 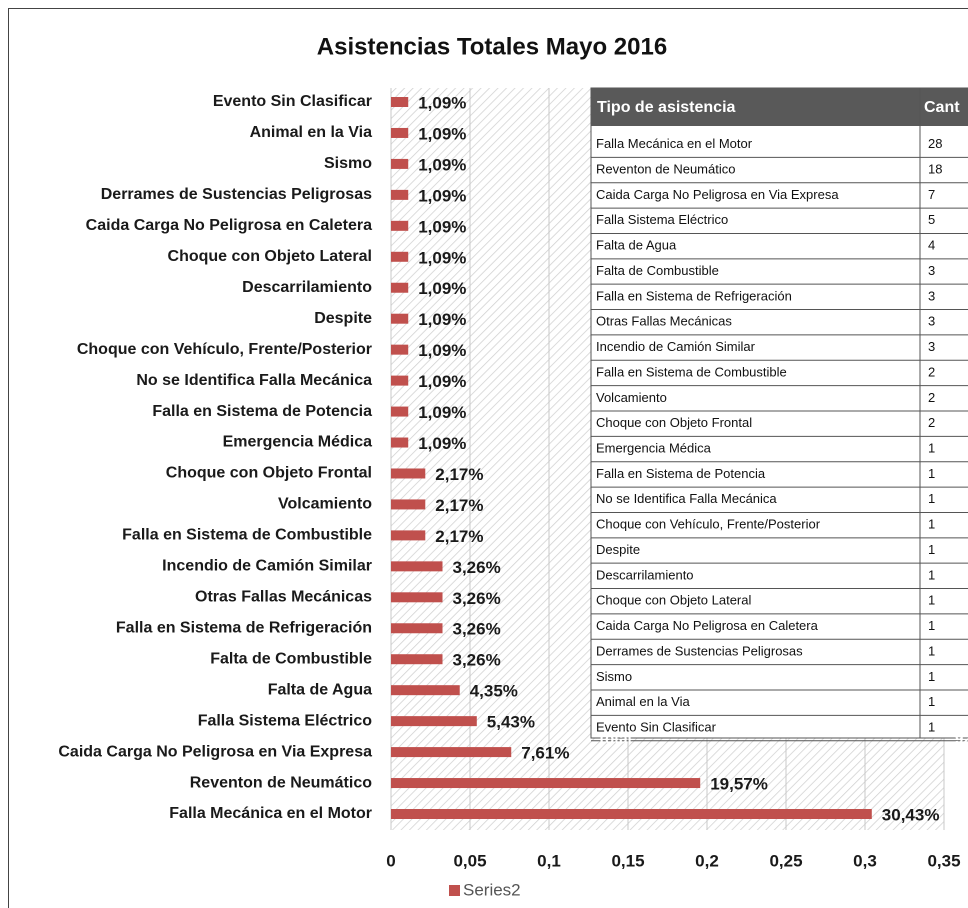 What do you see at coordinates (325, 504) in the screenshot?
I see `y-tick-label: Volcamiento` at bounding box center [325, 504].